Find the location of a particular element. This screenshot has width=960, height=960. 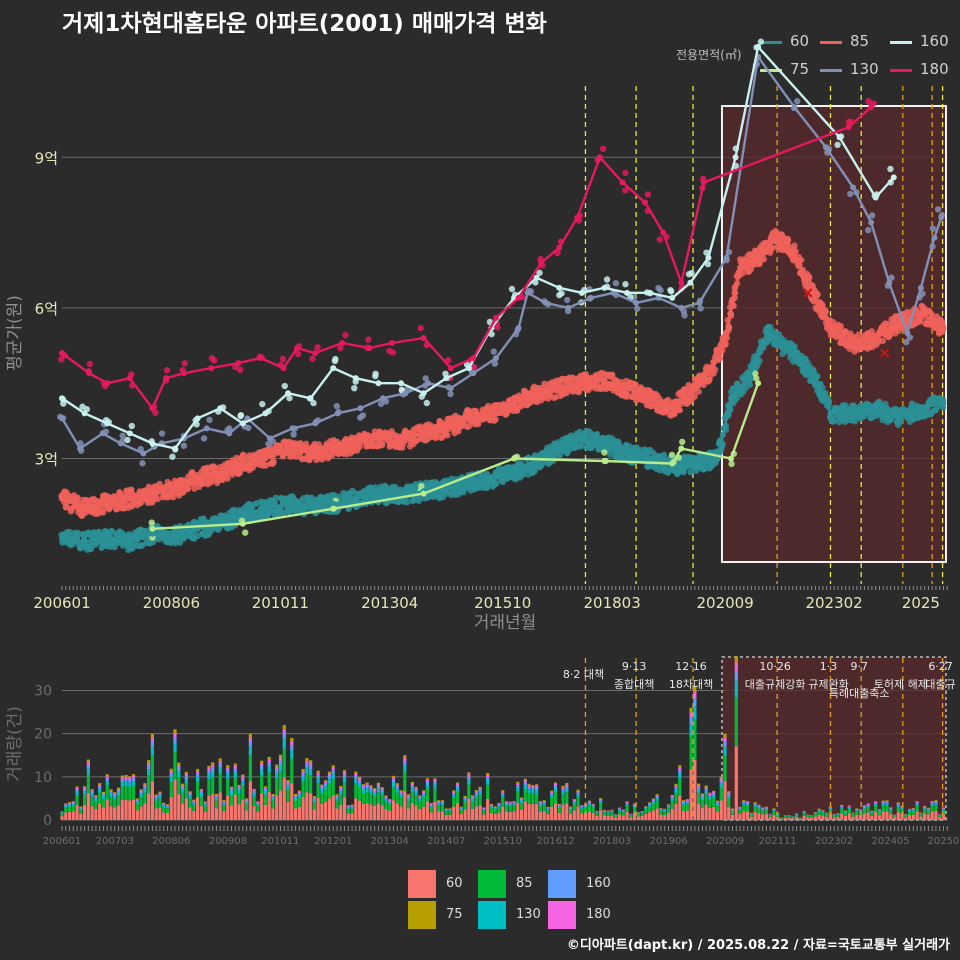

x-axis-title: 거래년월 is located at coordinates (505, 623).